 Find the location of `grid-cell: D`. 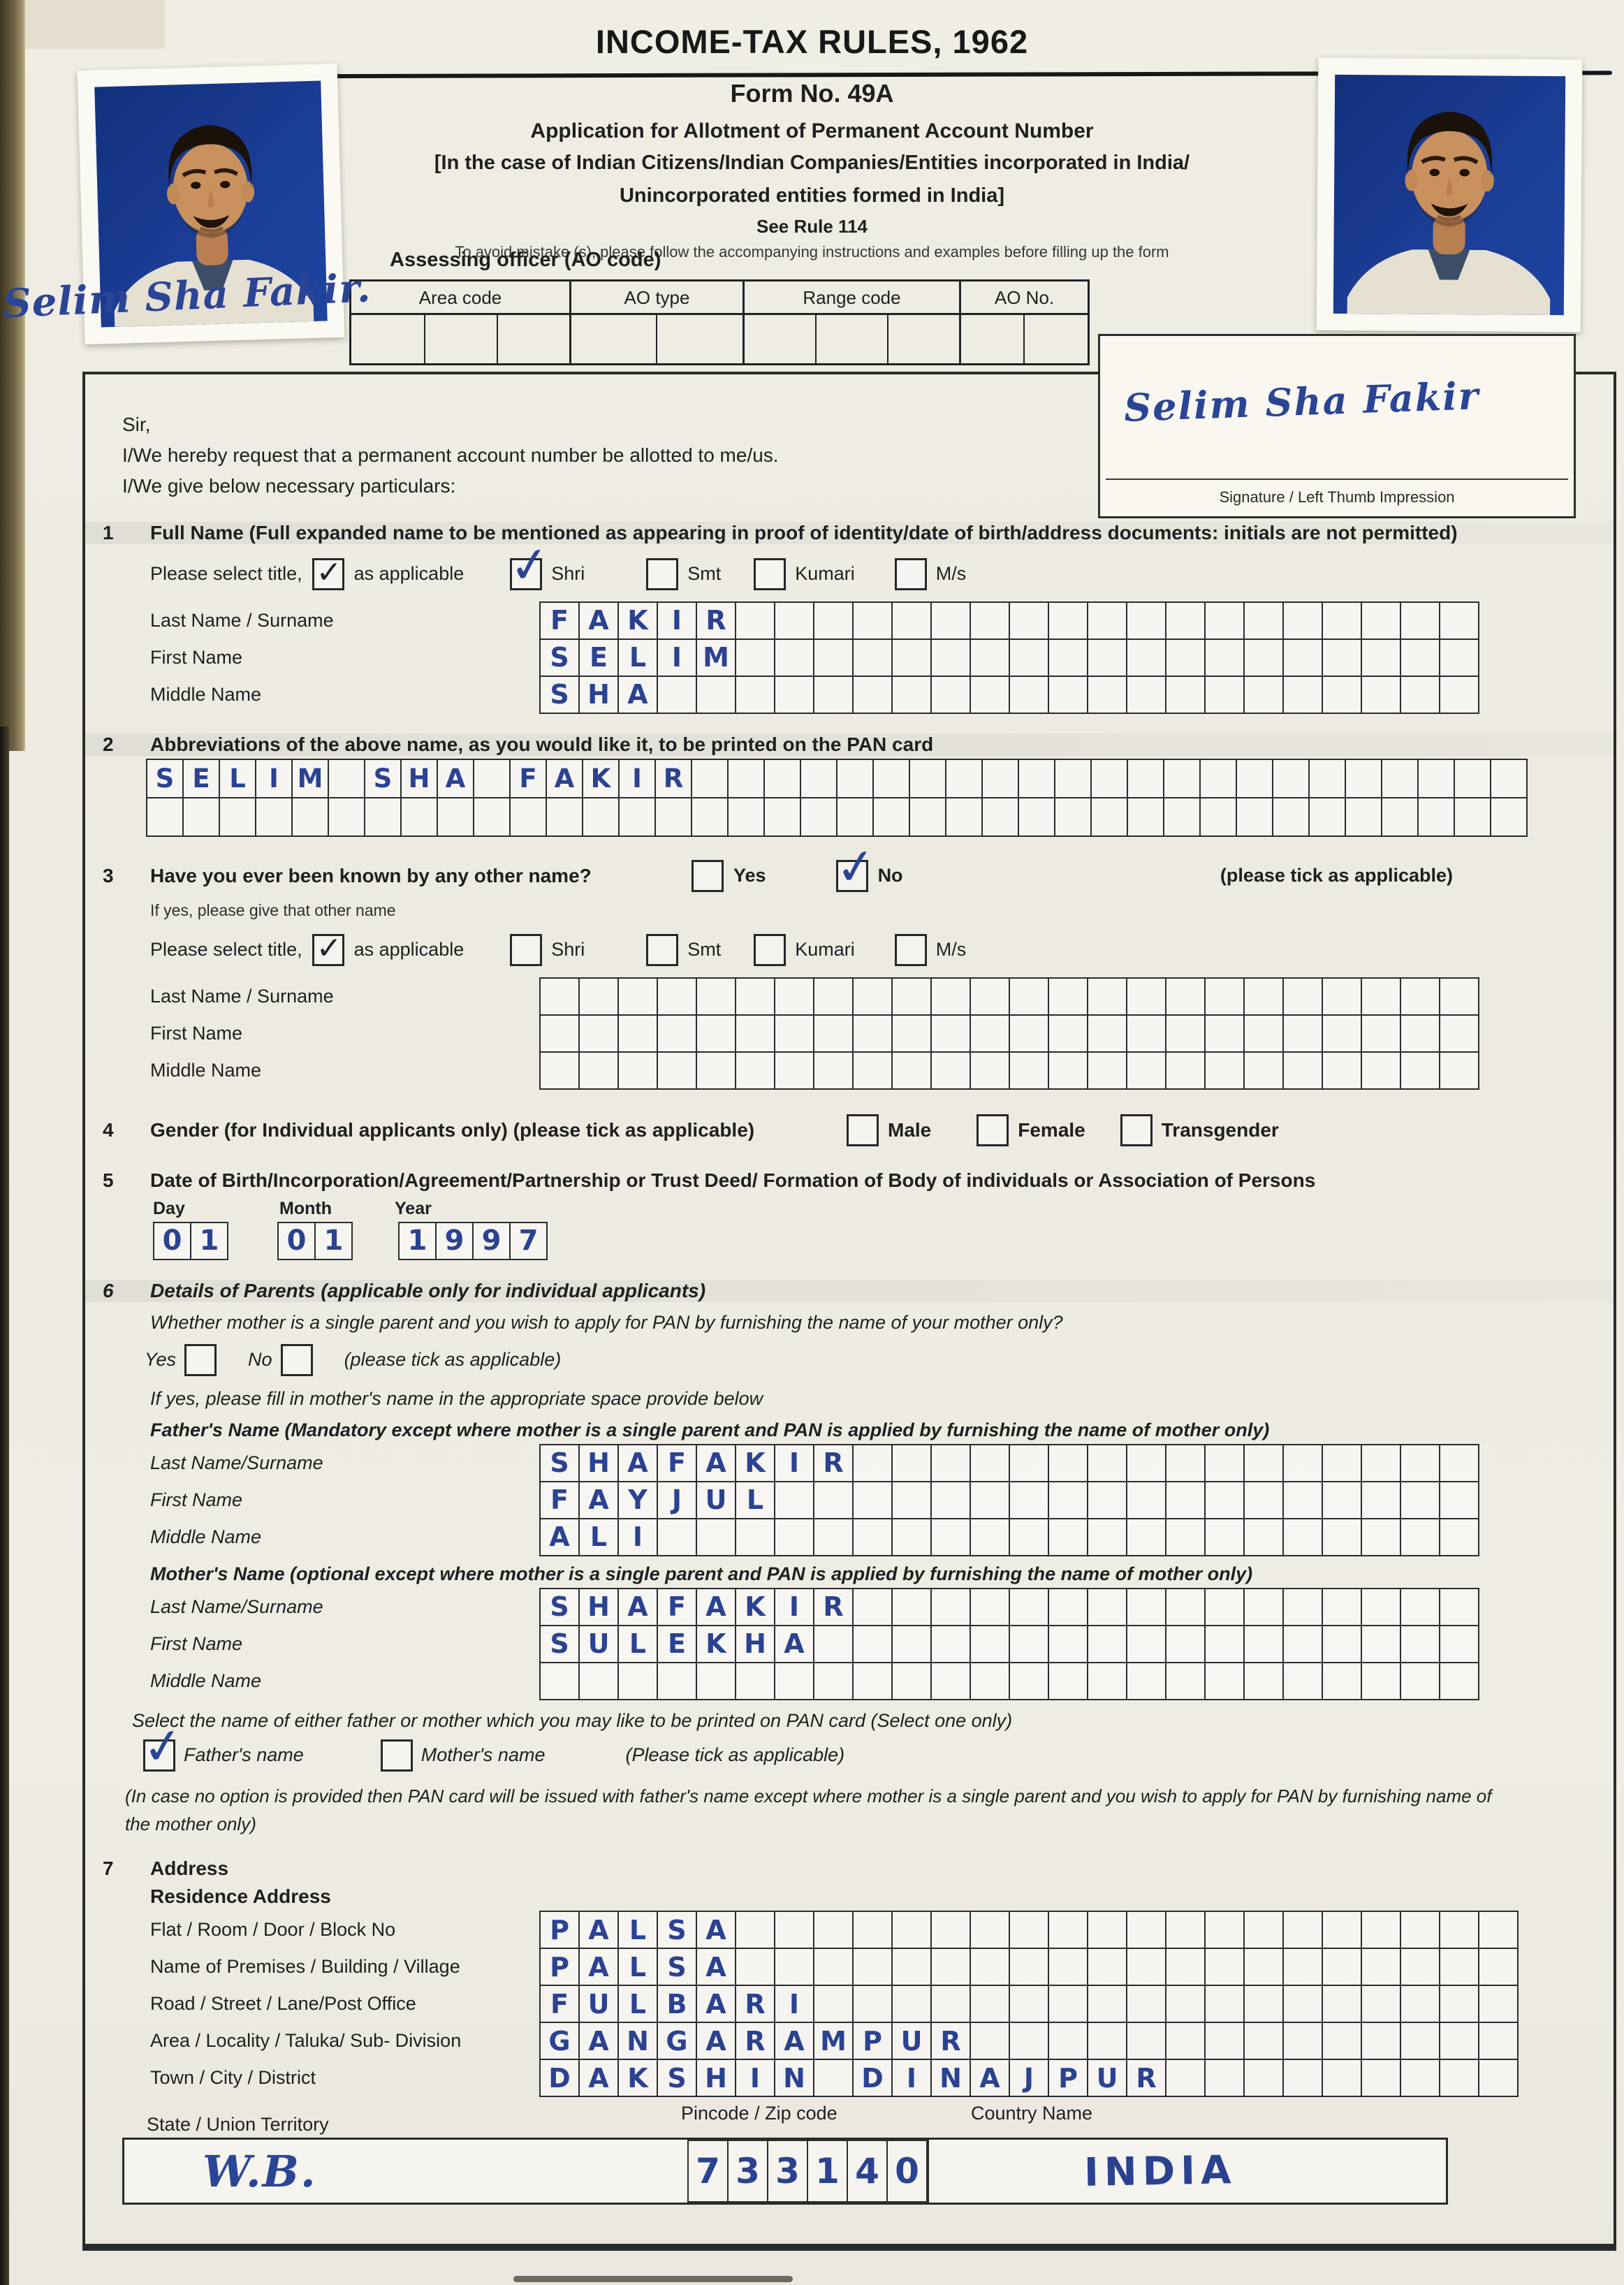

grid-cell: D is located at coordinates (559, 2078).